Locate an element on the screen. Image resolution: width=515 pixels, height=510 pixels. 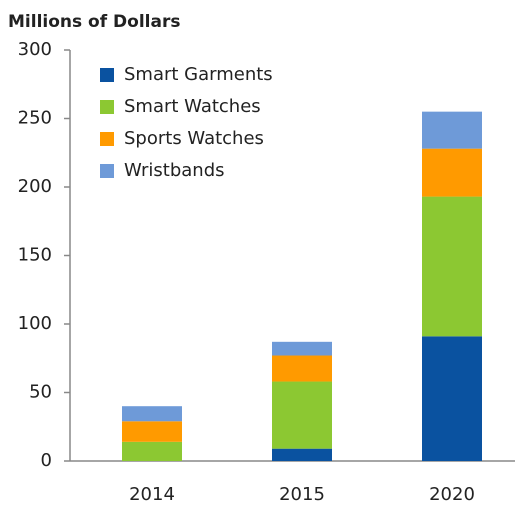
y-tick-label: 200 is located at coordinates (35, 186).